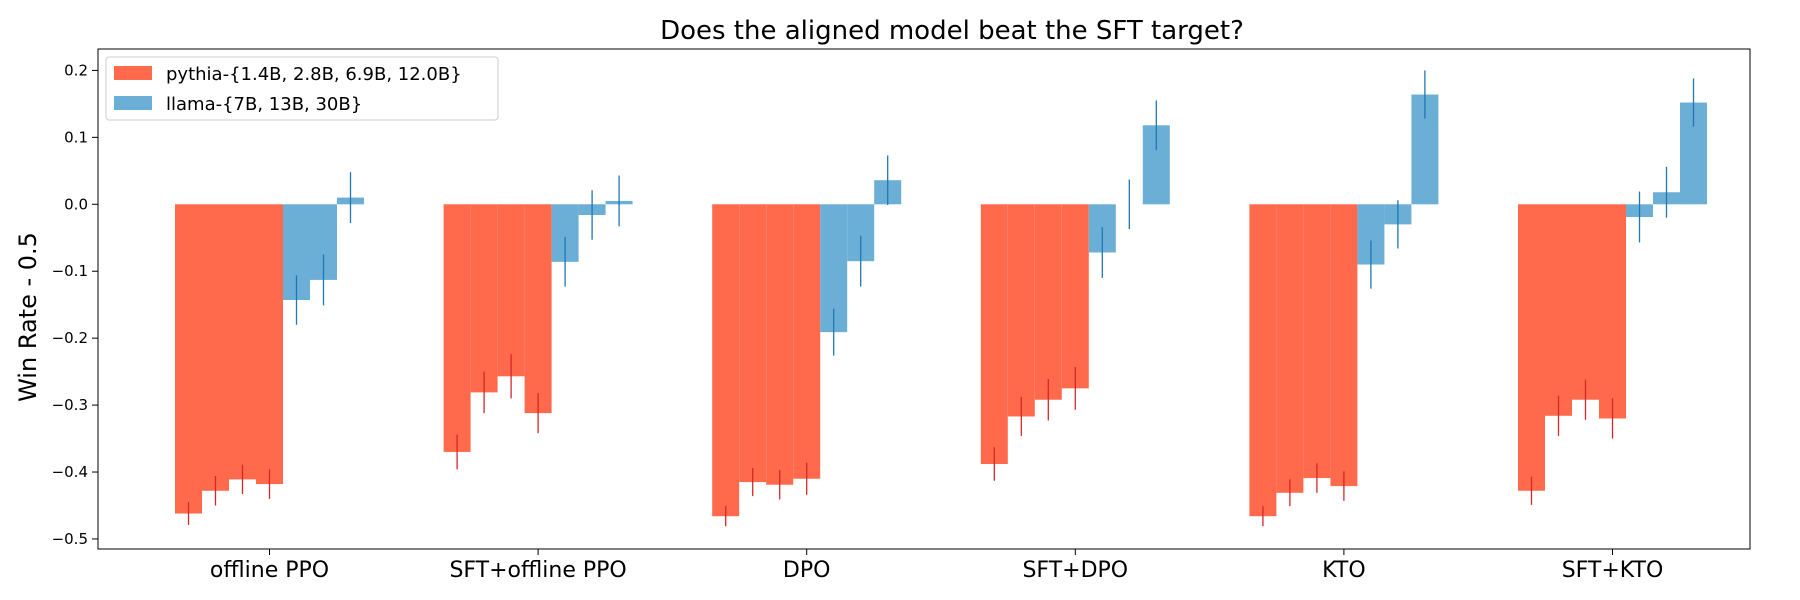  Describe the element at coordinates (70, 338) in the screenshot. I see `y-tick-label: −0.2` at that location.